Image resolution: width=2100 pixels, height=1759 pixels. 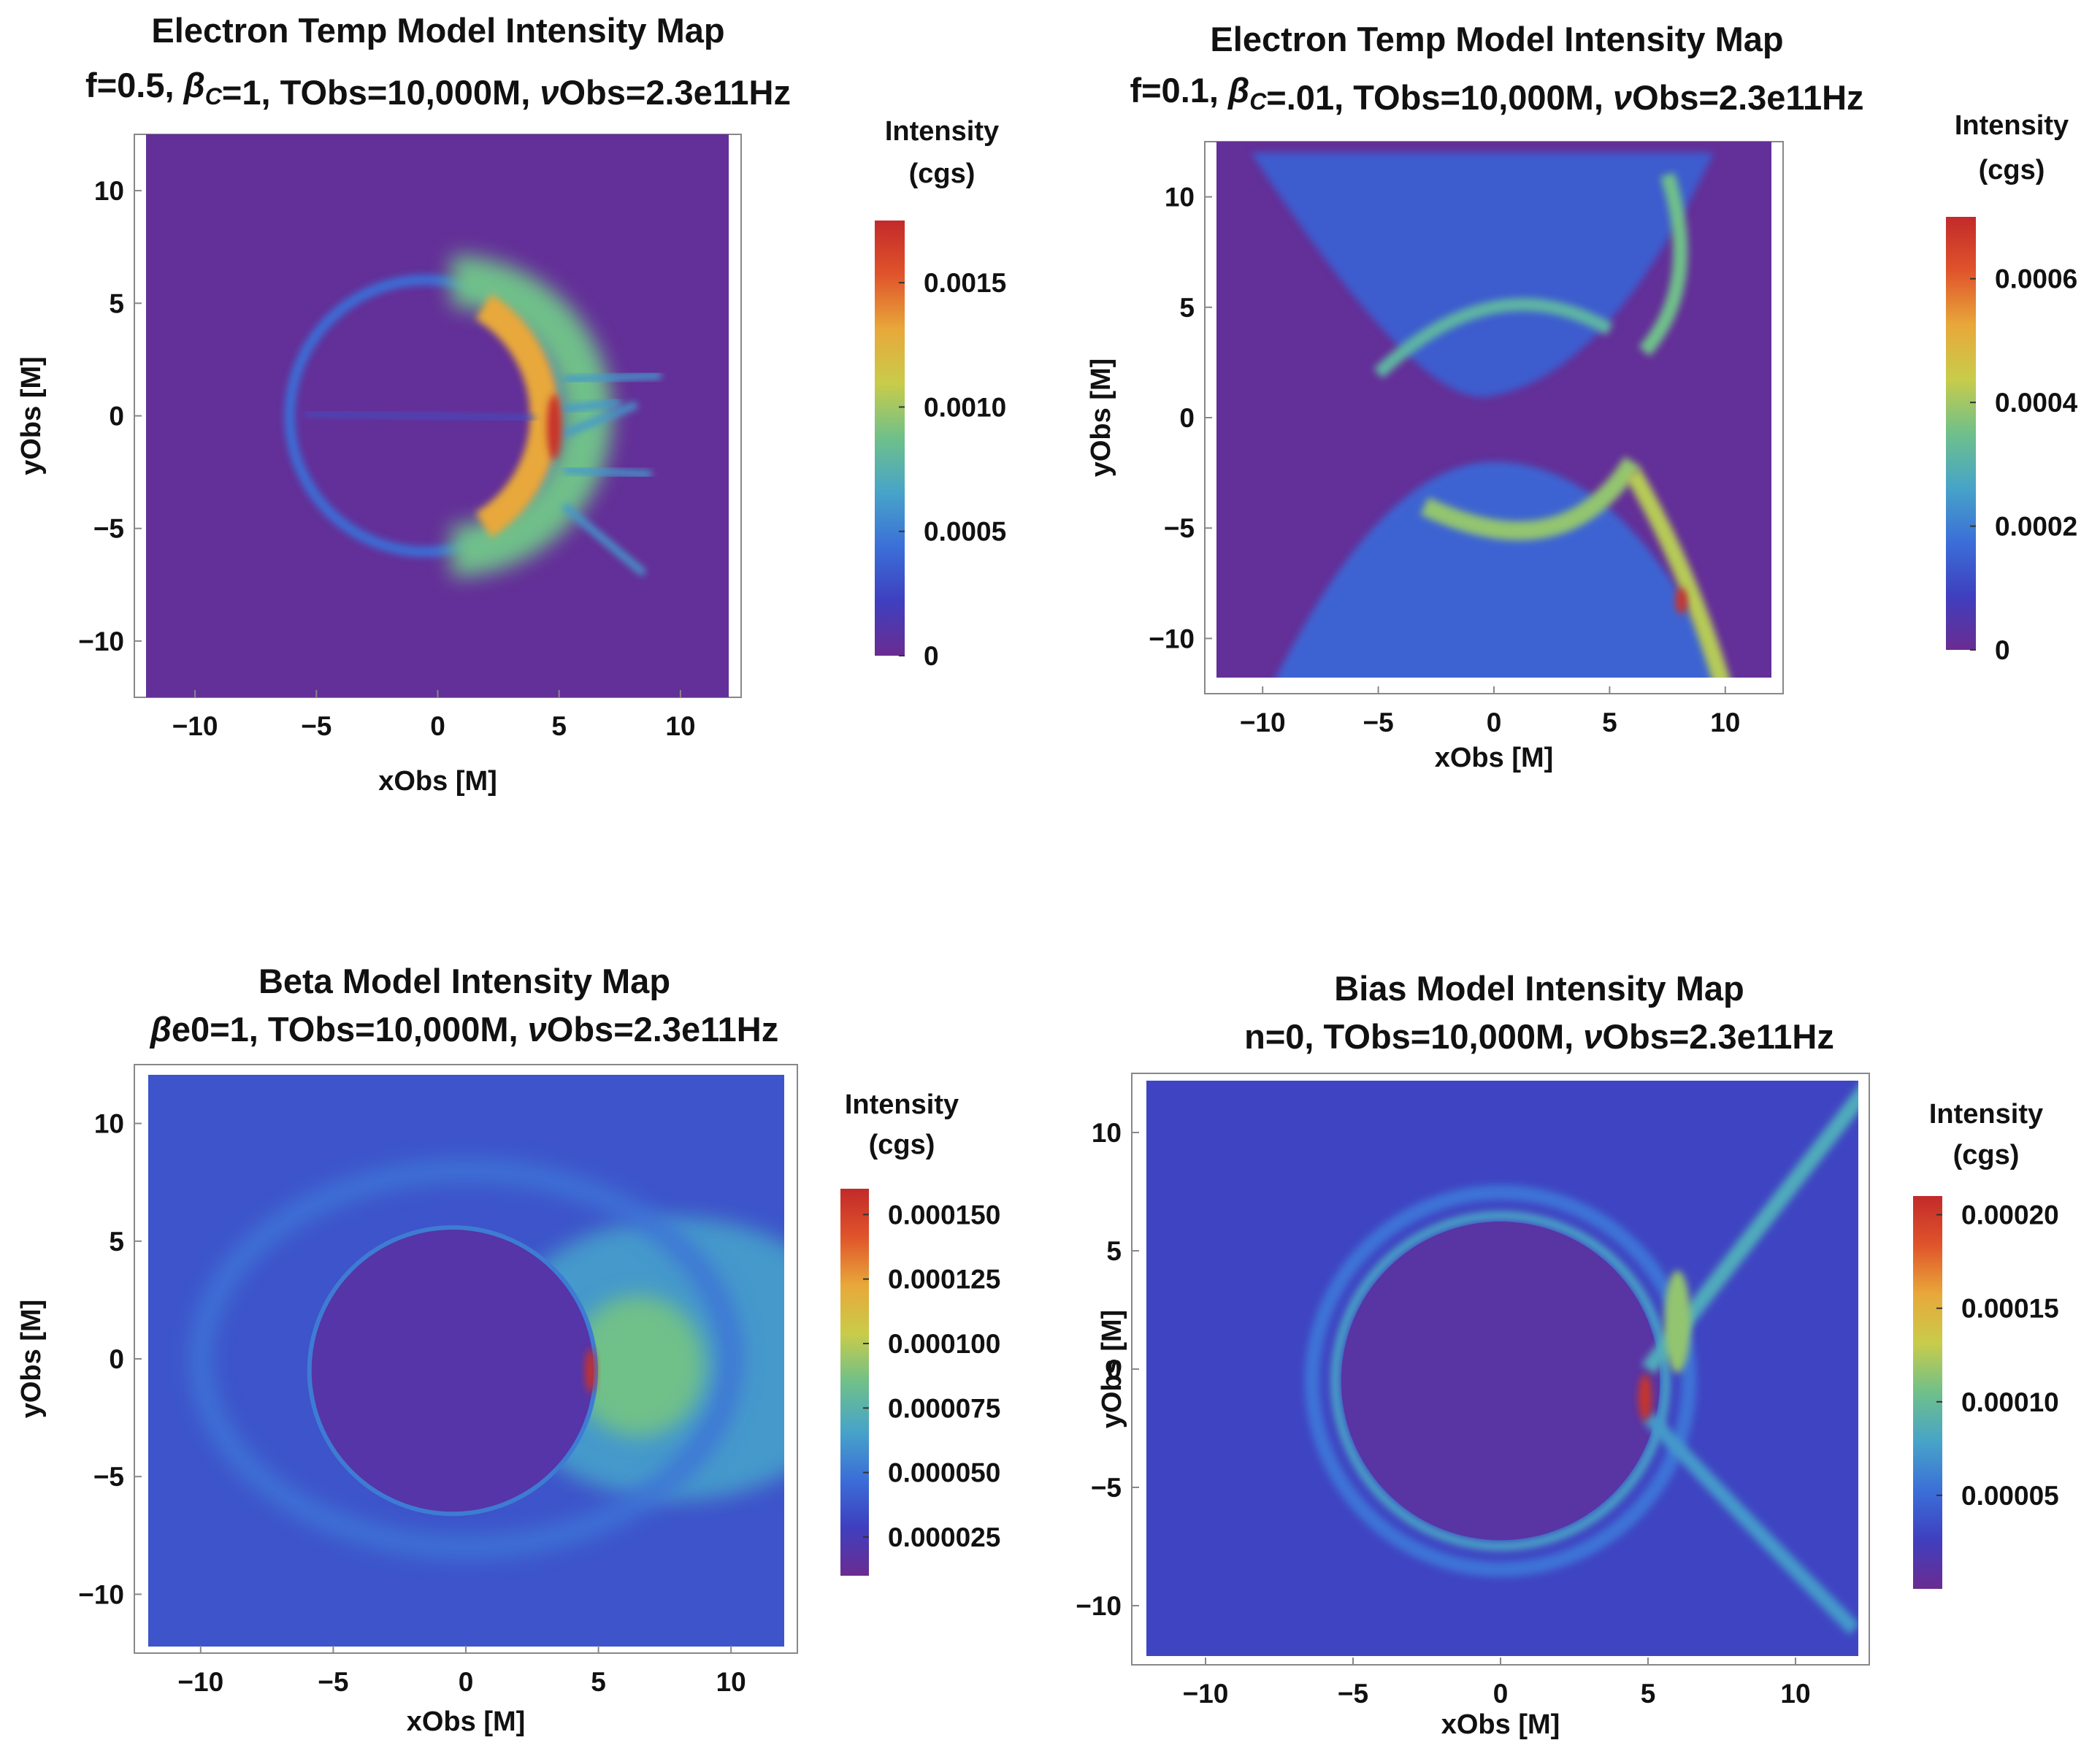 I want to click on emission-crescent, so click(x=532, y=416).